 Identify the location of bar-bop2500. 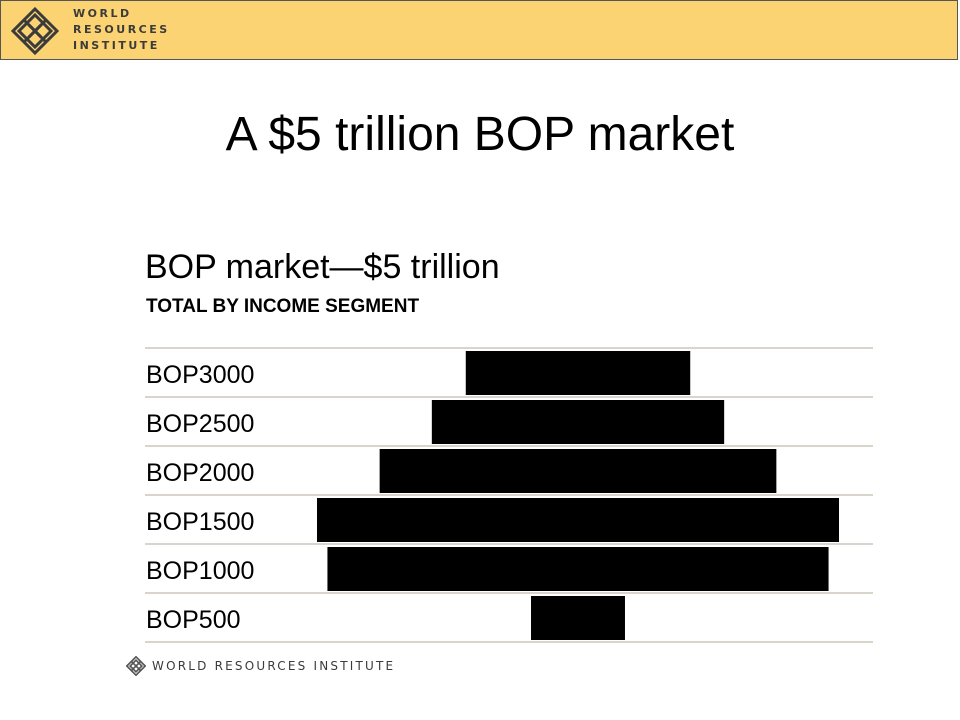
(578, 422).